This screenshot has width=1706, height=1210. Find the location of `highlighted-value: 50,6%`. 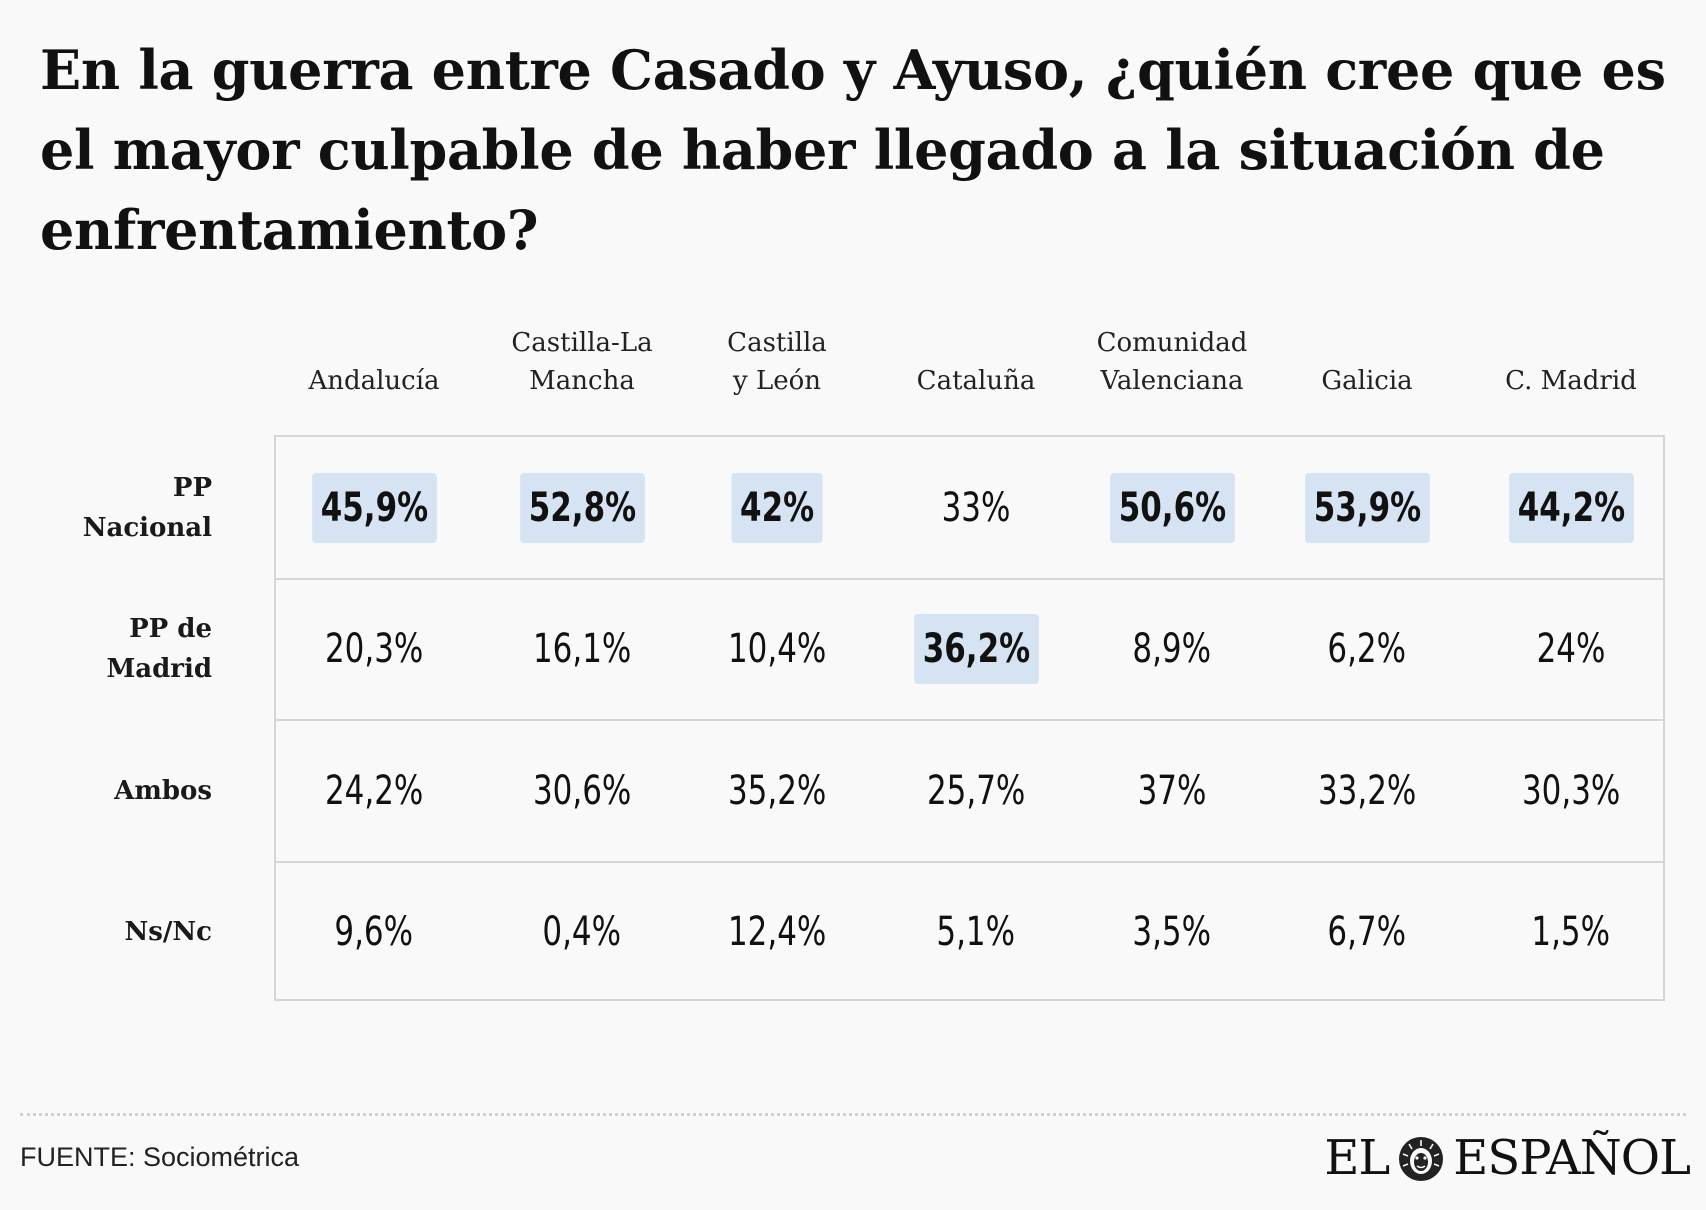

highlighted-value: 50,6% is located at coordinates (1172, 507).